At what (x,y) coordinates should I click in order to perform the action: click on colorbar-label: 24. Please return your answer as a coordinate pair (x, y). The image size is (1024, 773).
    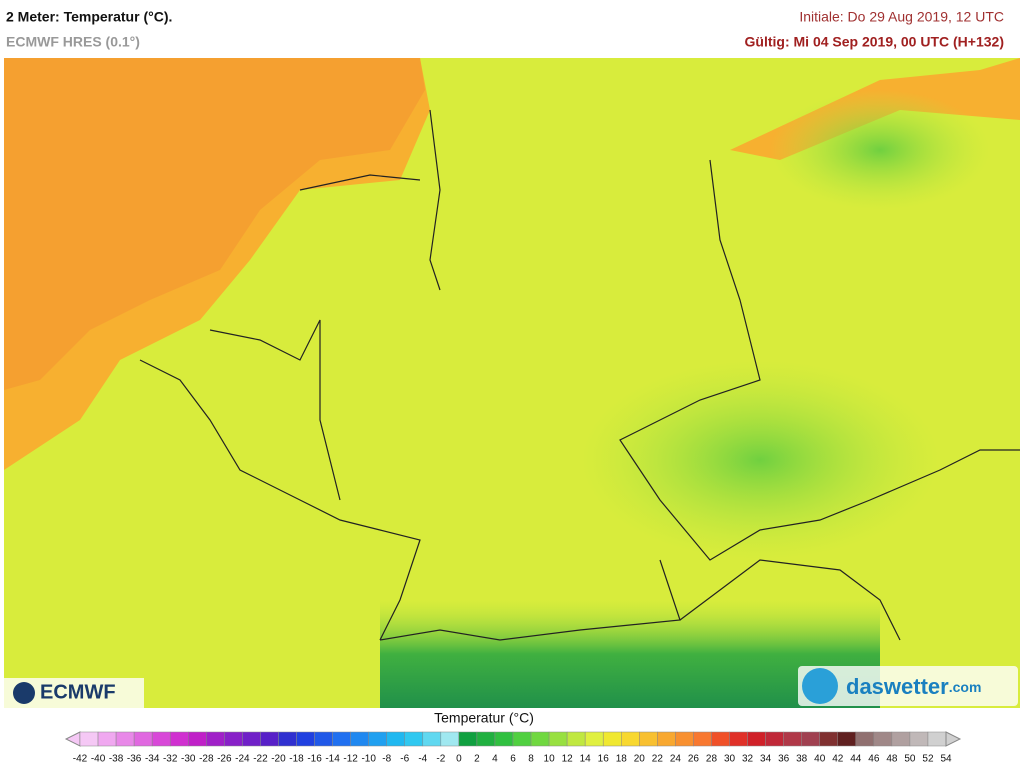
    Looking at the image, I should click on (676, 759).